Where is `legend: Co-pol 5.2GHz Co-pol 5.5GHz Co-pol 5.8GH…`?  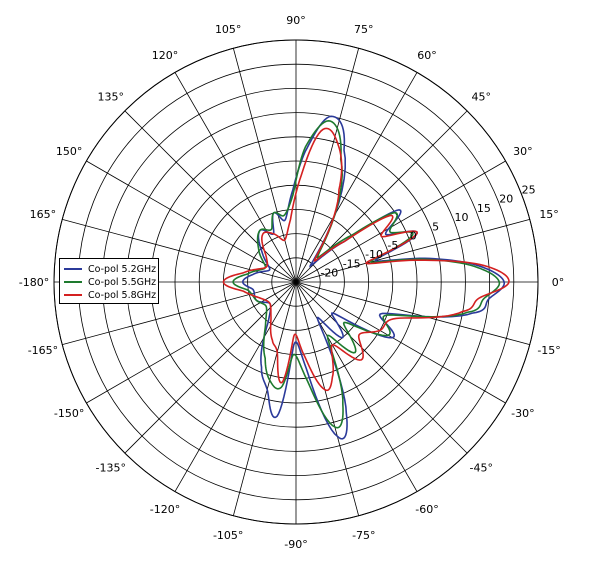 legend: Co-pol 5.2GHz Co-pol 5.5GHz Co-pol 5.8GH… is located at coordinates (109, 281).